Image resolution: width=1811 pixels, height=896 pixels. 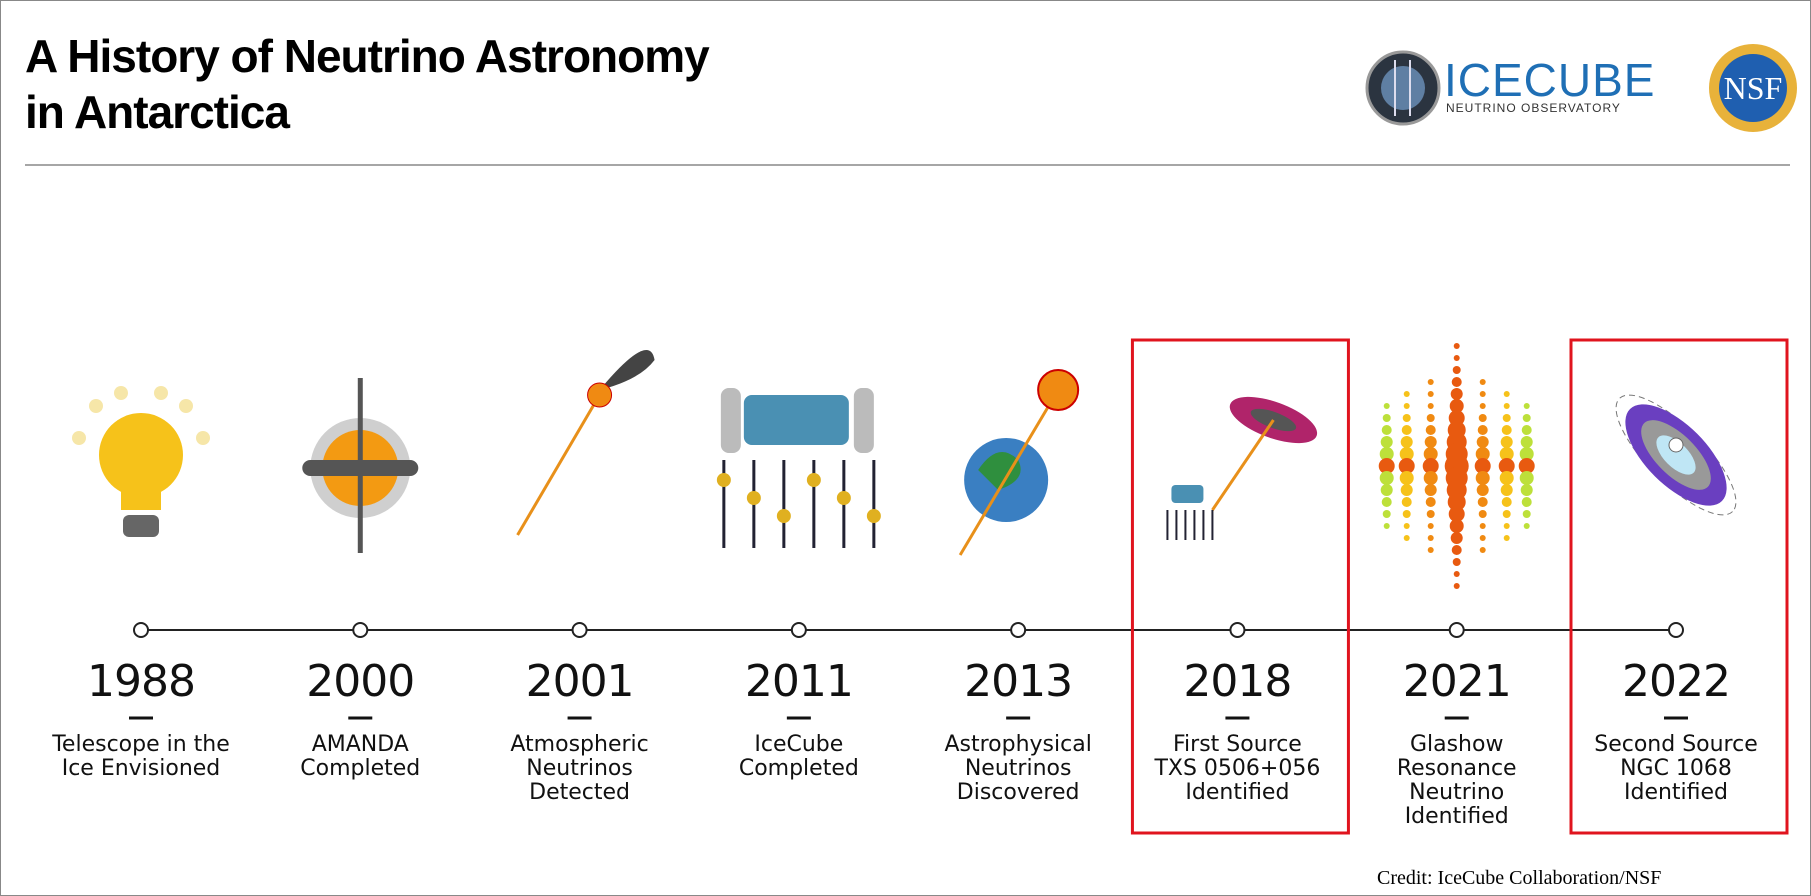 What do you see at coordinates (1676, 445) in the screenshot?
I see `center` at bounding box center [1676, 445].